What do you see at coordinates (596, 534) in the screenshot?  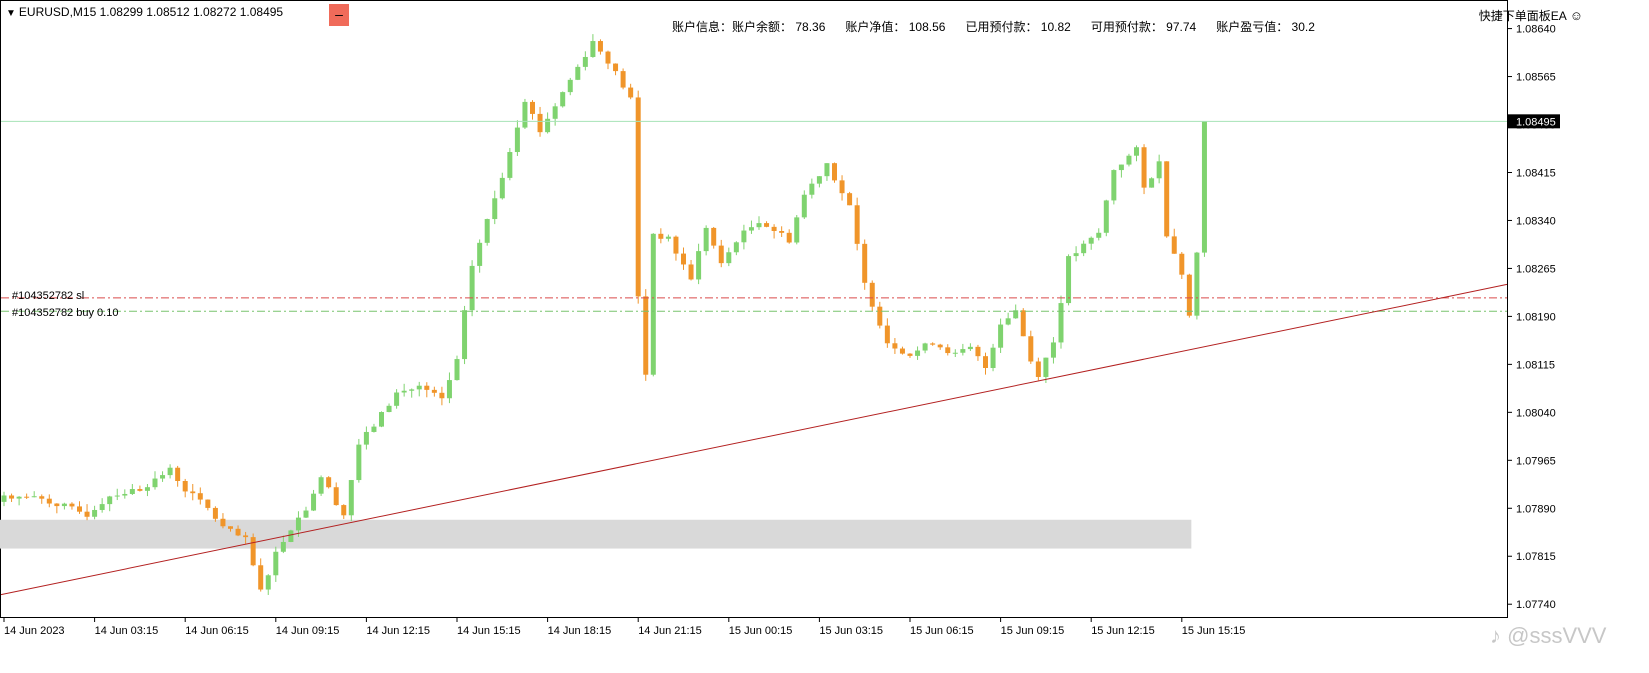 I see `support-zone` at bounding box center [596, 534].